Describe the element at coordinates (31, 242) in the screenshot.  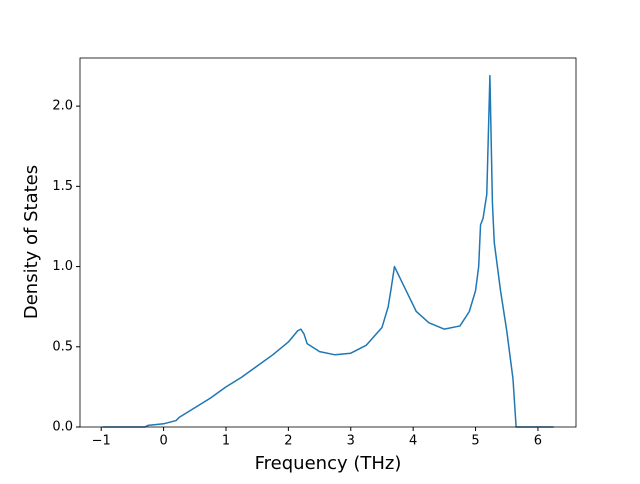
I see `y-axis-label: Density of States` at that location.